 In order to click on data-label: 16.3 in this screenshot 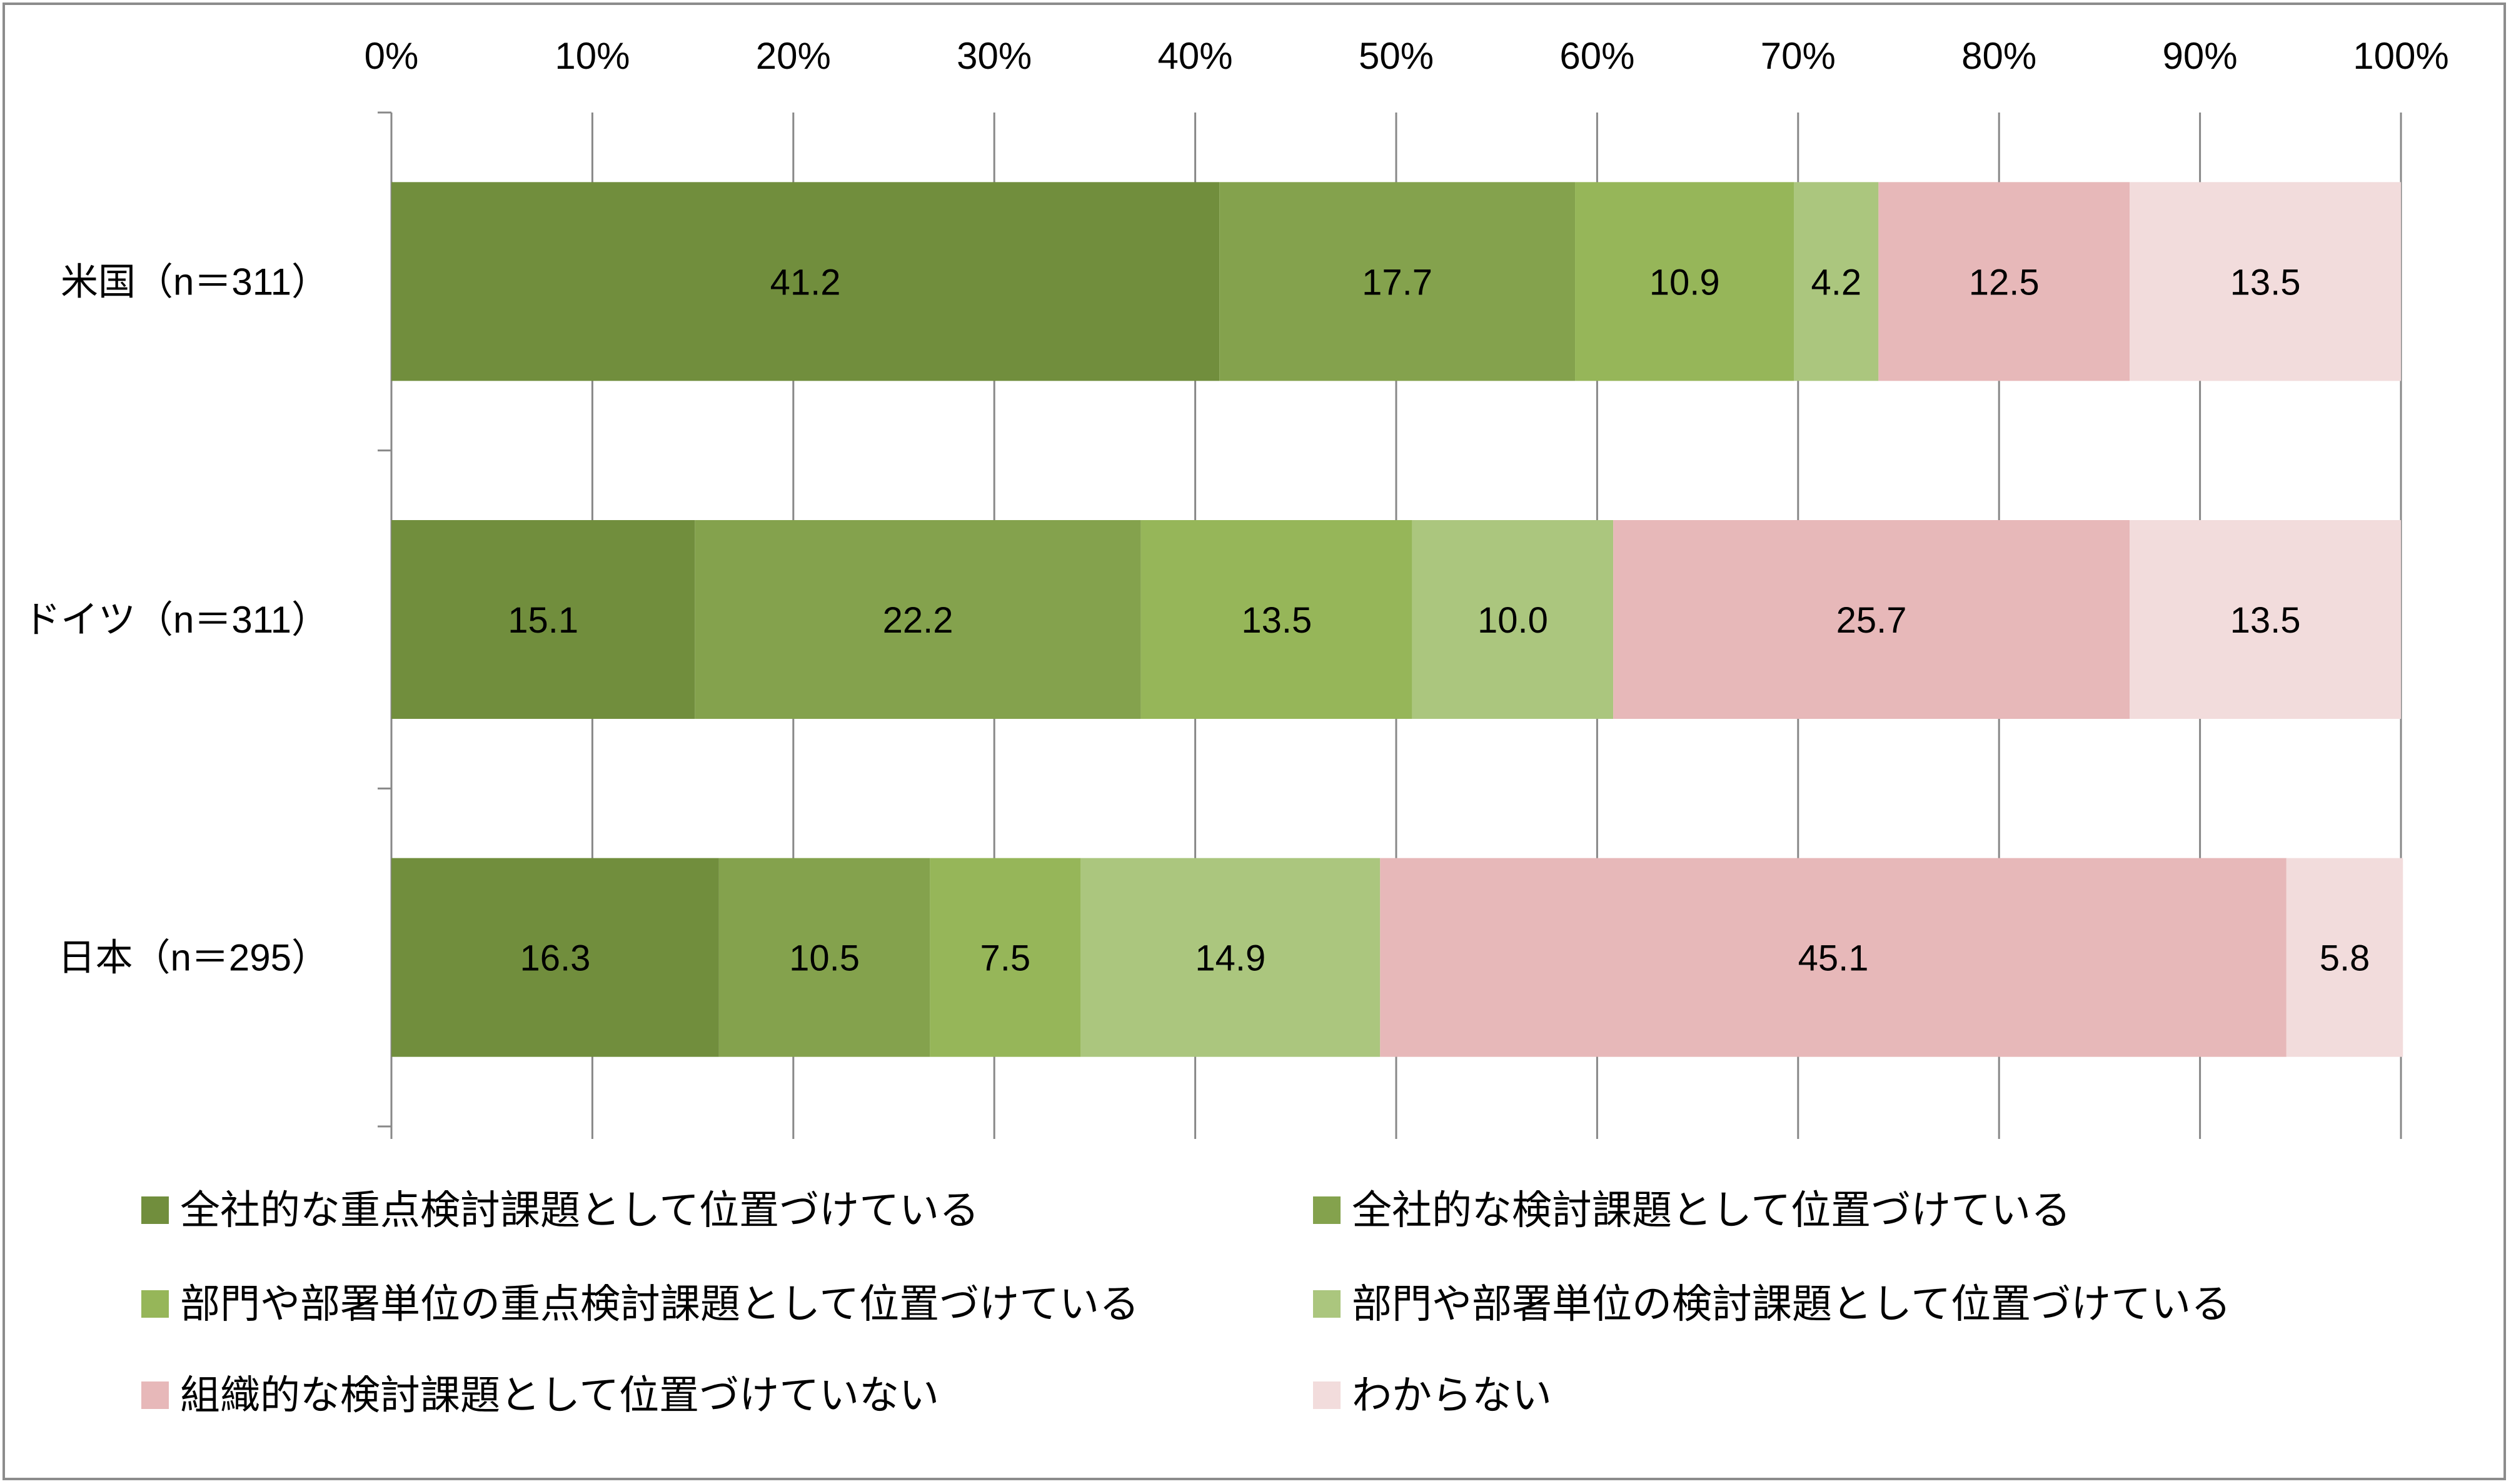, I will do `click(555, 958)`.